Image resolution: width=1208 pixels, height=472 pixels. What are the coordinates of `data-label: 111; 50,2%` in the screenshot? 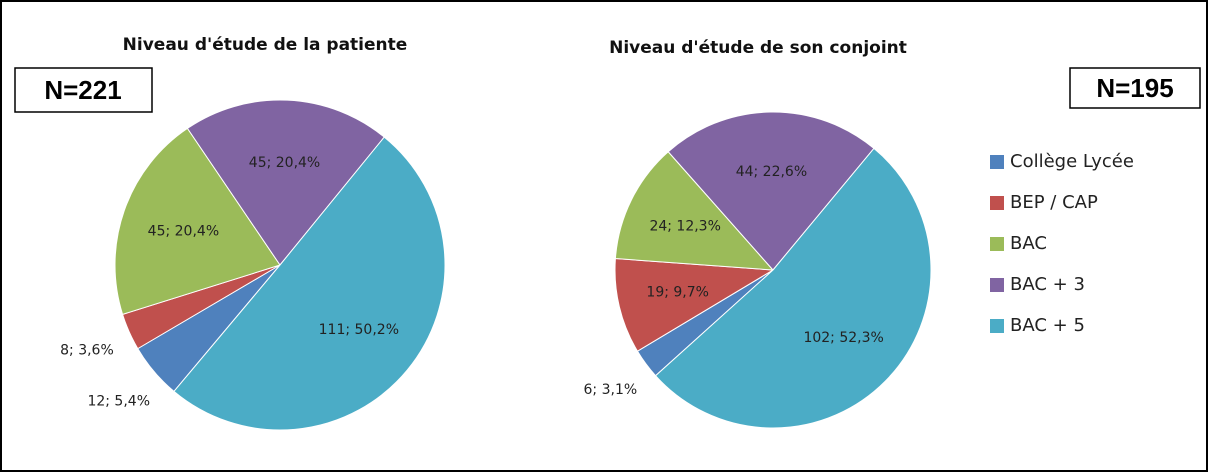 It's located at (359, 330).